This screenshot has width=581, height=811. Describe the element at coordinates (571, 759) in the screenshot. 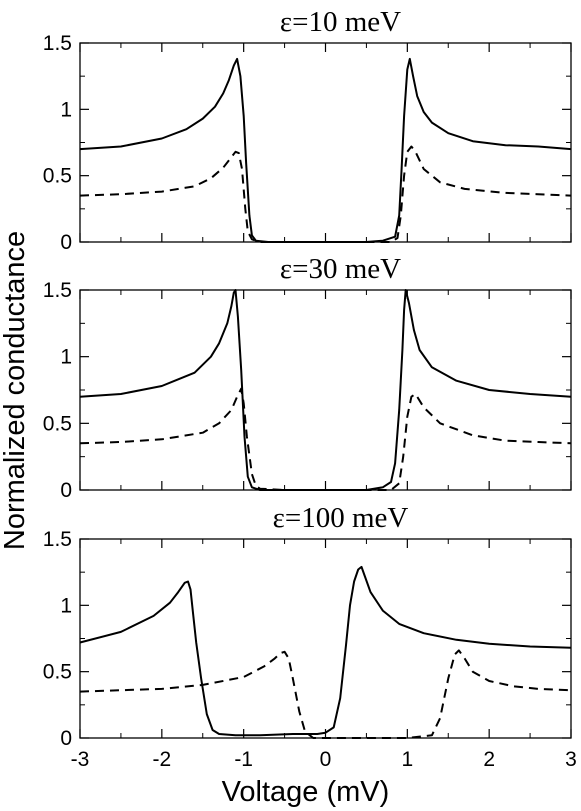

I see `x-tick-label: 3` at that location.